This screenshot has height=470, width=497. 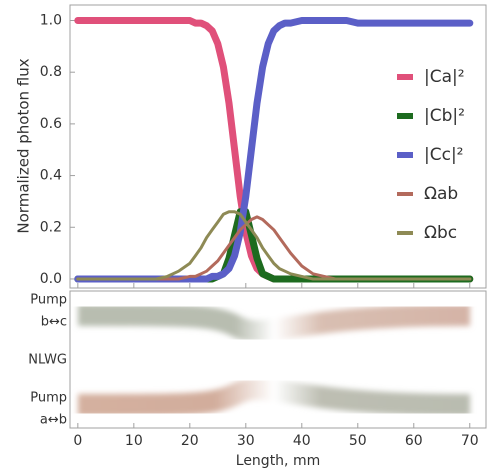 What do you see at coordinates (441, 194) in the screenshot?
I see `legend-label: Ωab` at bounding box center [441, 194].